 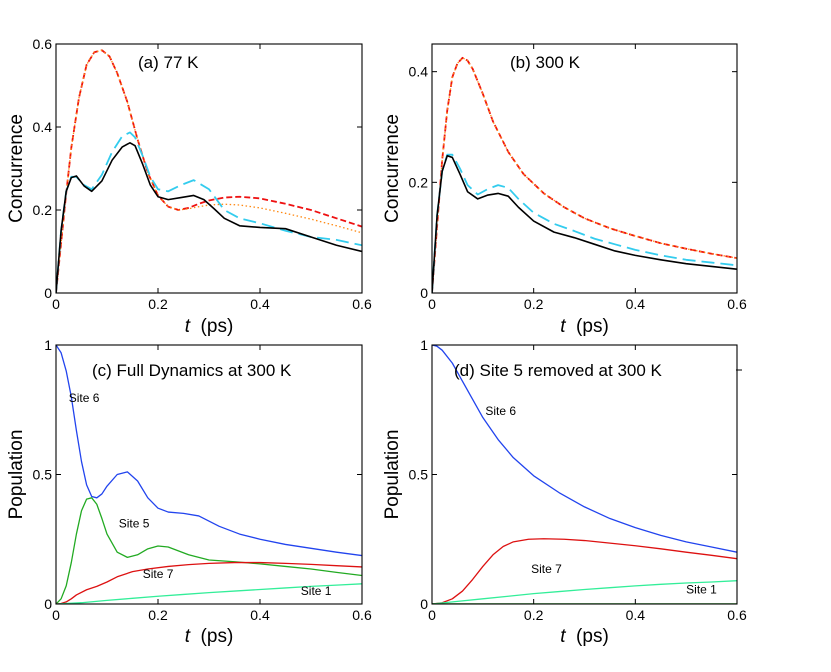 What do you see at coordinates (558, 370) in the screenshot?
I see `chart-title: (d) Site 5 removed at 300 K` at bounding box center [558, 370].